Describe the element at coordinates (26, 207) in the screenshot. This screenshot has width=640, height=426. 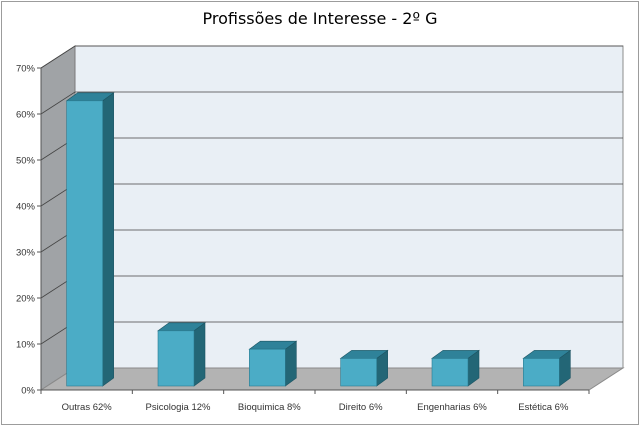
I see `y-tick-label: 40%` at that location.